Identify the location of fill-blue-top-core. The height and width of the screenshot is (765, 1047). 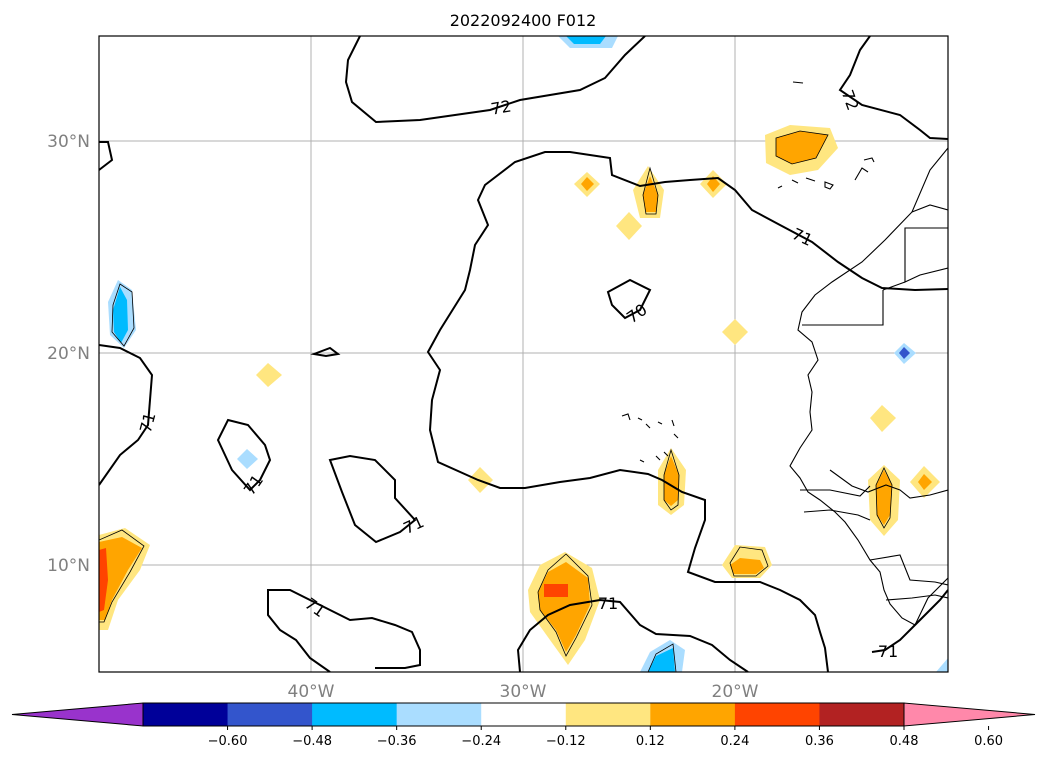
(586, 40).